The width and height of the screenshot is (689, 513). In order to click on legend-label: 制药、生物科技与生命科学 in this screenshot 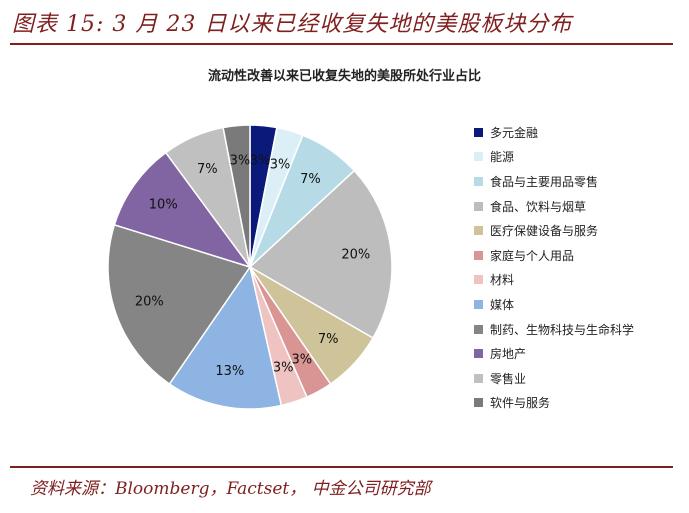, I will do `click(562, 329)`.